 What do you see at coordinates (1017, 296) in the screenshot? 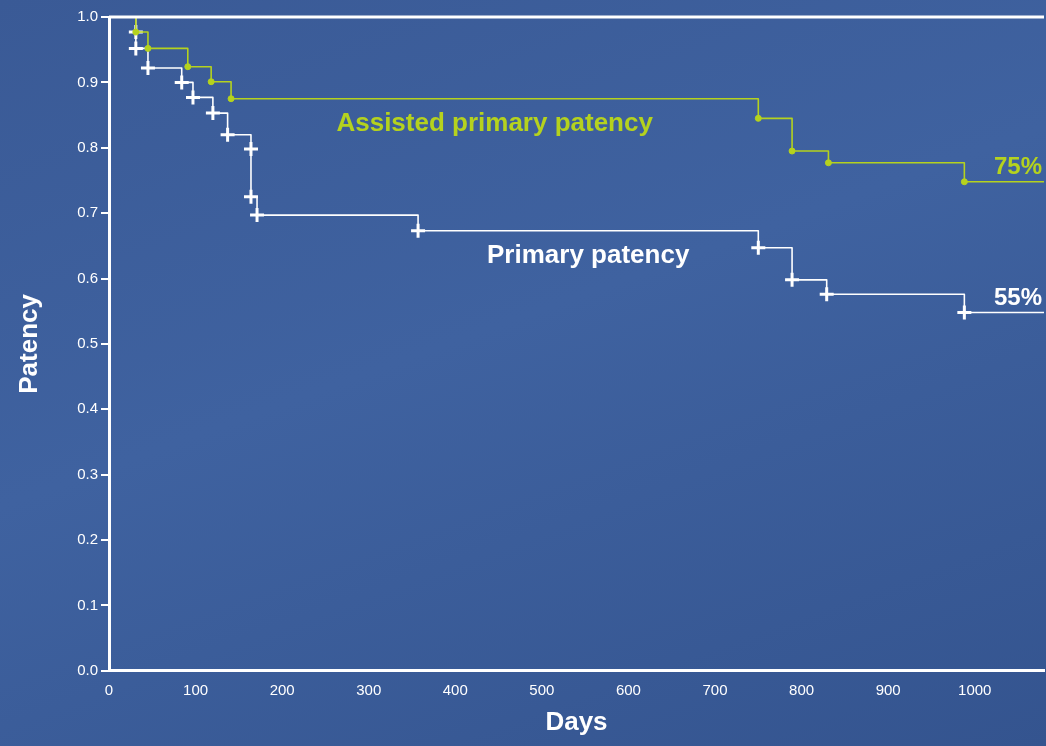
I see `annotation: 55%` at bounding box center [1017, 296].